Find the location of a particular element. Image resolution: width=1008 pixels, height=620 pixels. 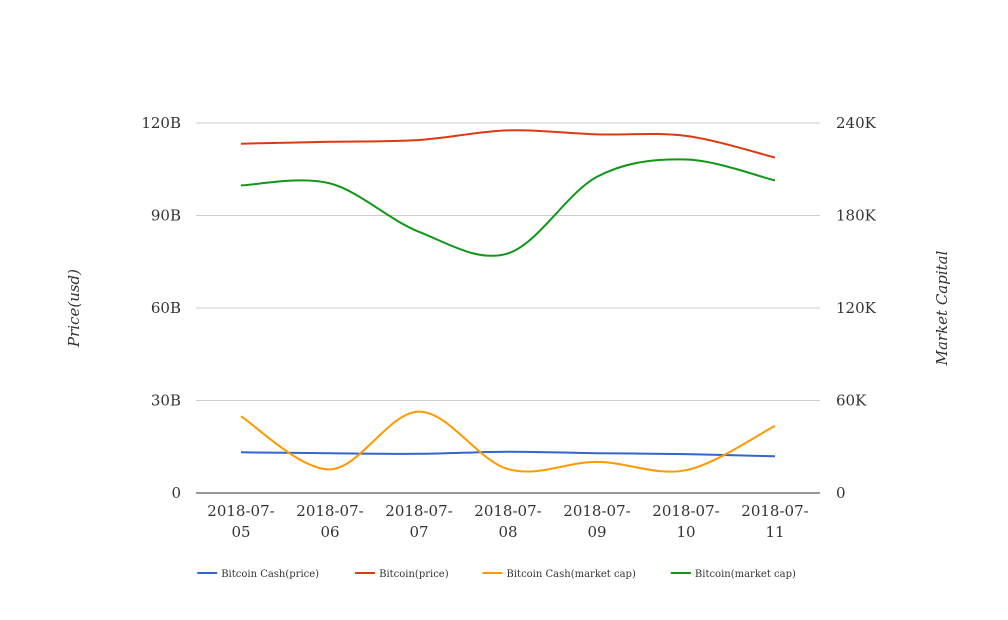

legend-label: Bitcoin(market cap) is located at coordinates (745, 574).